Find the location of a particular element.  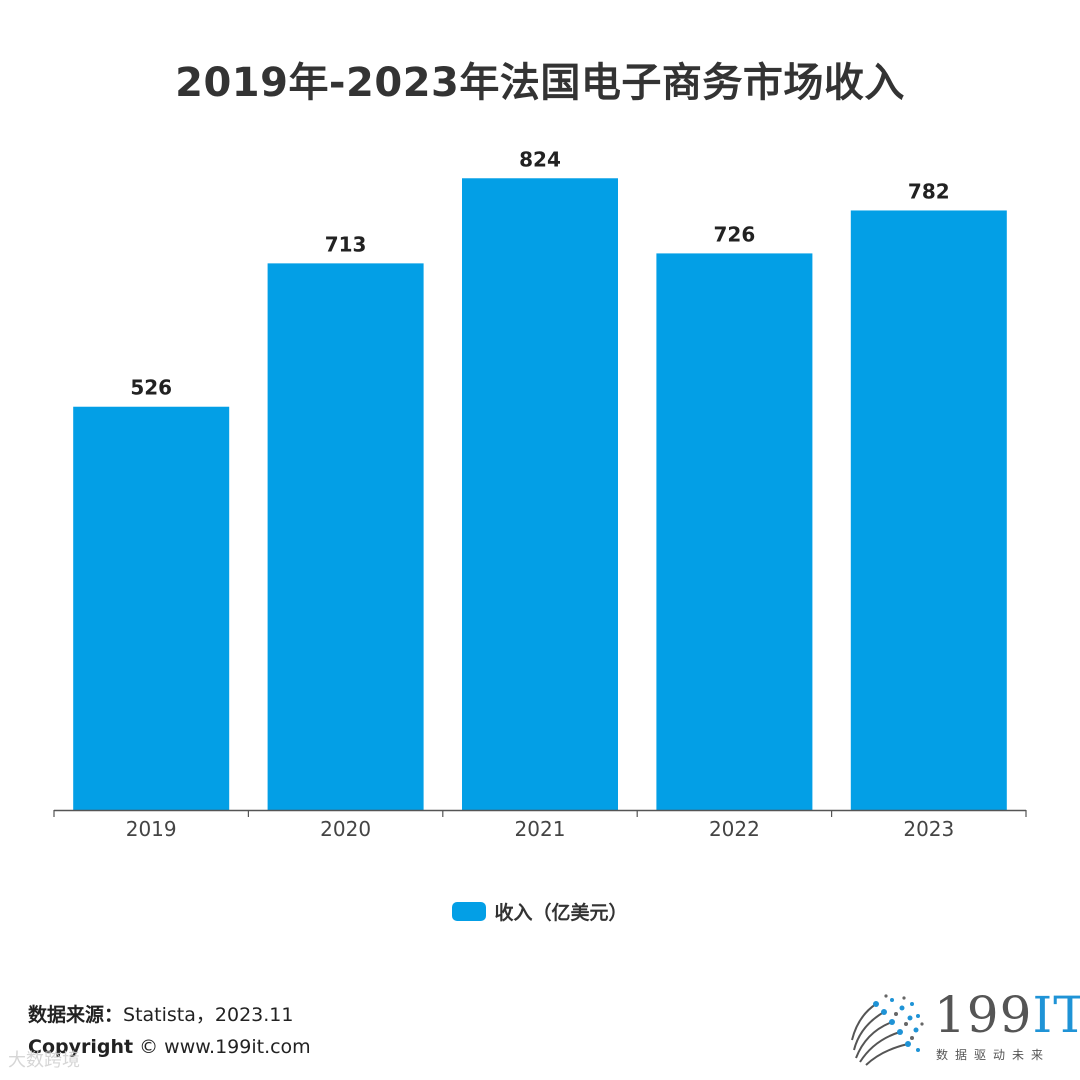

data-label-2023: 782 is located at coordinates (929, 191).